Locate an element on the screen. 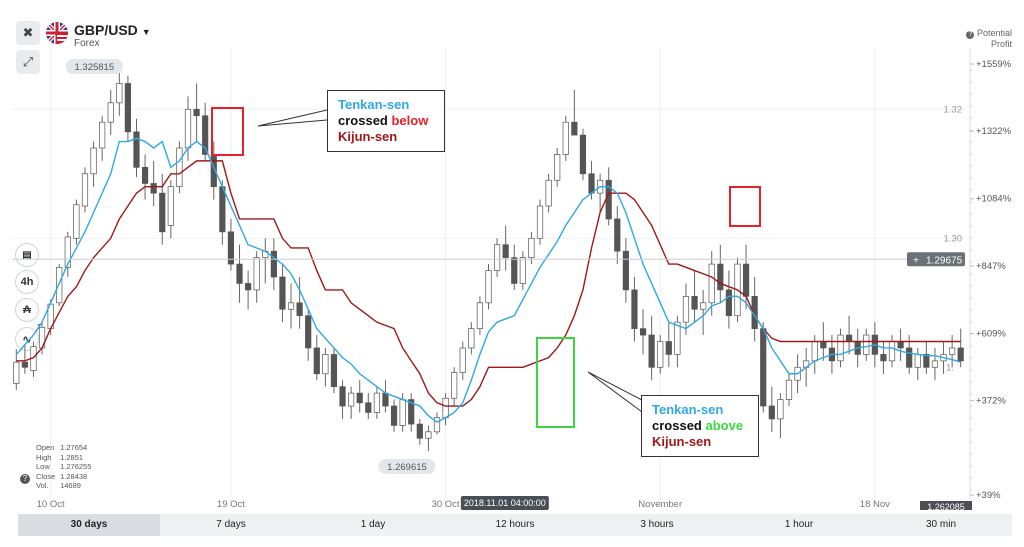  collapse-arrows-icon: ⤢ is located at coordinates (28, 61).